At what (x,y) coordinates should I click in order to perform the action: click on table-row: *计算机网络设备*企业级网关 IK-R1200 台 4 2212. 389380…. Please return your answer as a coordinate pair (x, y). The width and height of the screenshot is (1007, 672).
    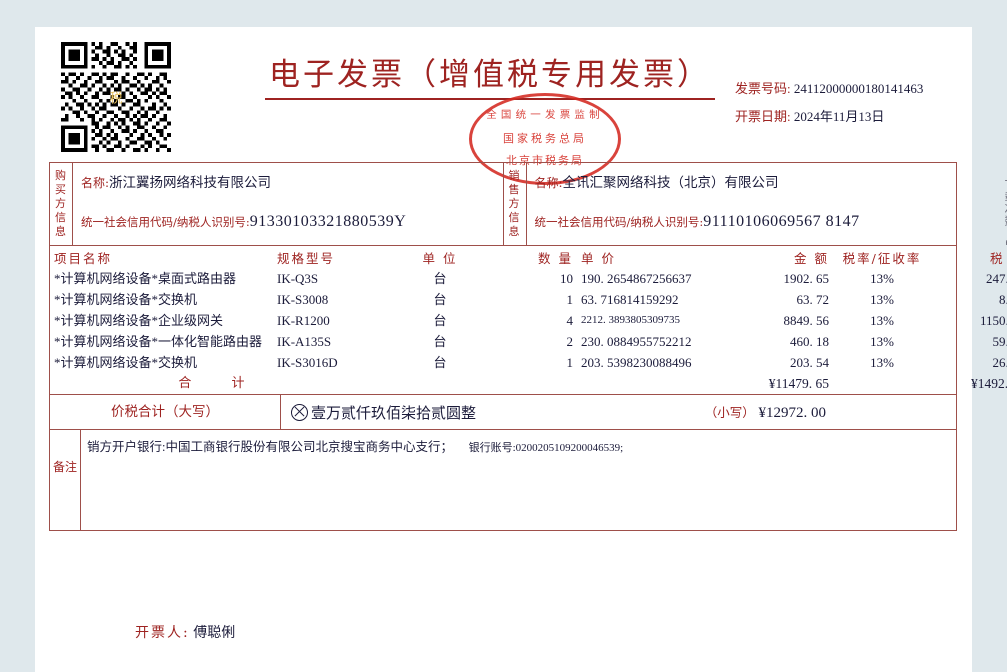
    Looking at the image, I should click on (528, 320).